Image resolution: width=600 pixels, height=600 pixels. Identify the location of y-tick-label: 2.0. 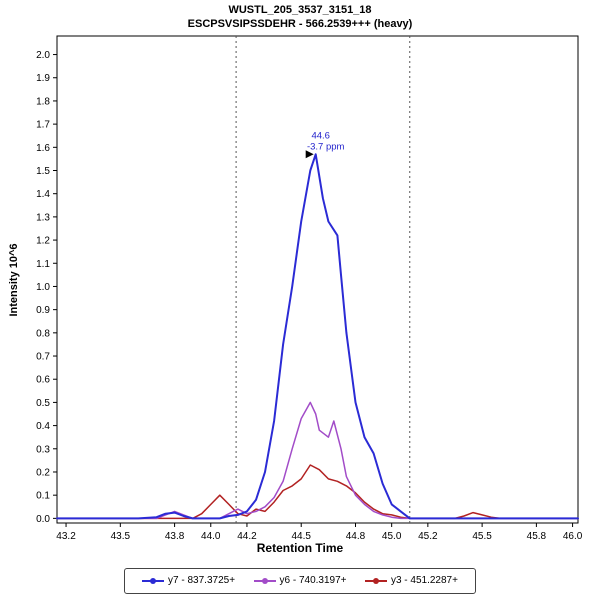
(43, 55).